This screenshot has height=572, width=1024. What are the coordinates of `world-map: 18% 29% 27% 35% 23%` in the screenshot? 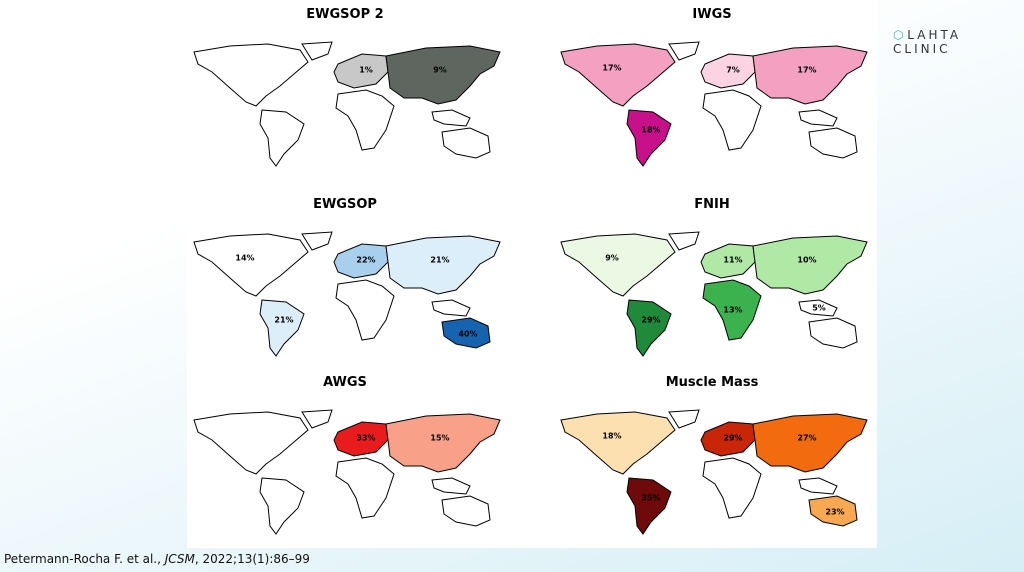 It's located at (714, 472).